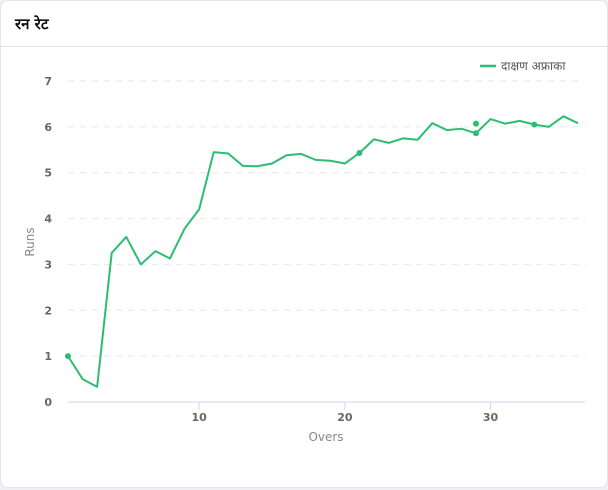 Image resolution: width=608 pixels, height=490 pixels. I want to click on legend: दाक्षण अफ्राका, so click(523, 66).